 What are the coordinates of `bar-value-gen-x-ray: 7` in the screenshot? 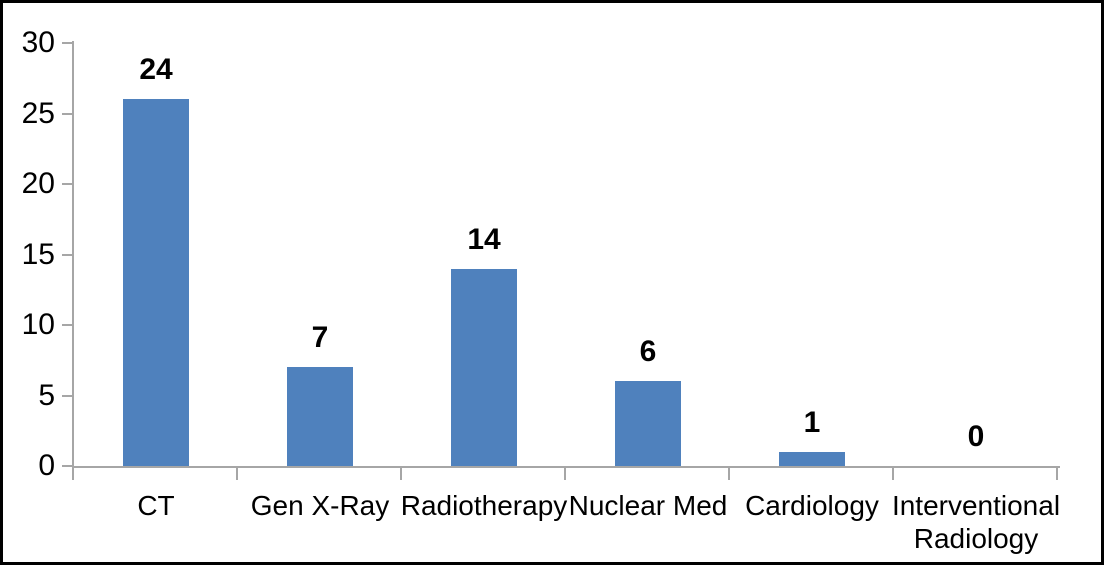 It's located at (320, 337).